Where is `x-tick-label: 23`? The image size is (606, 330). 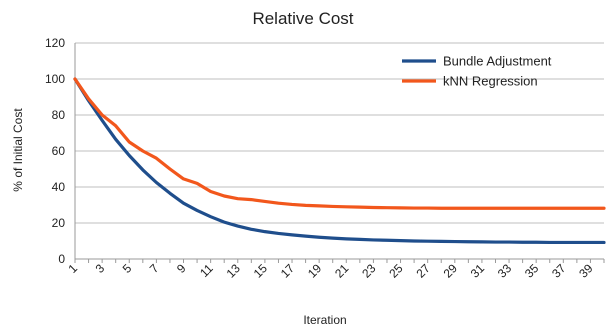 x-tick-label: 23 is located at coordinates (369, 271).